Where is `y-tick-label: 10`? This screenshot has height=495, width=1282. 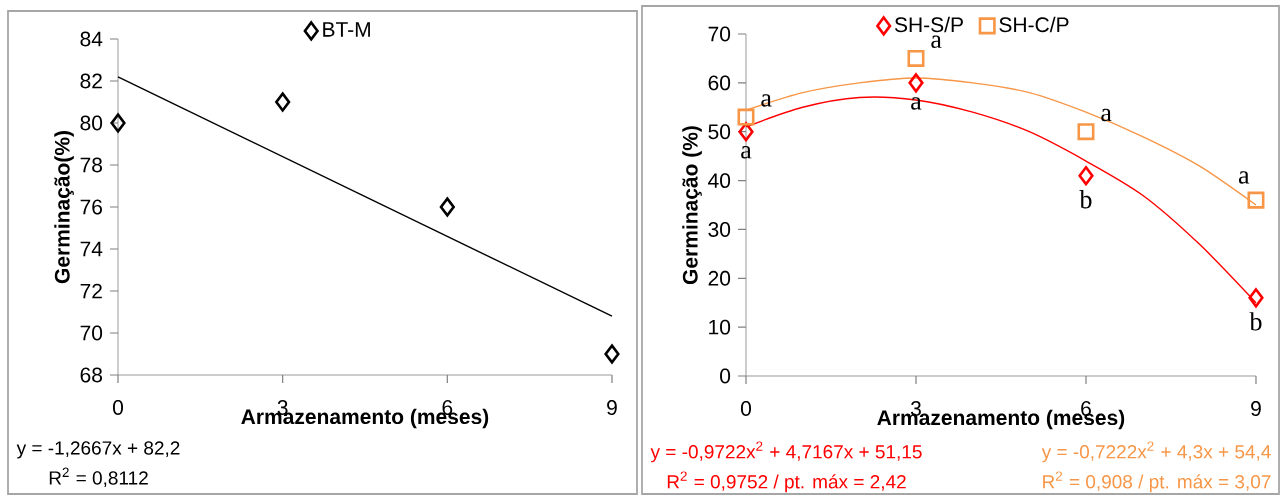 y-tick-label: 10 is located at coordinates (720, 327).